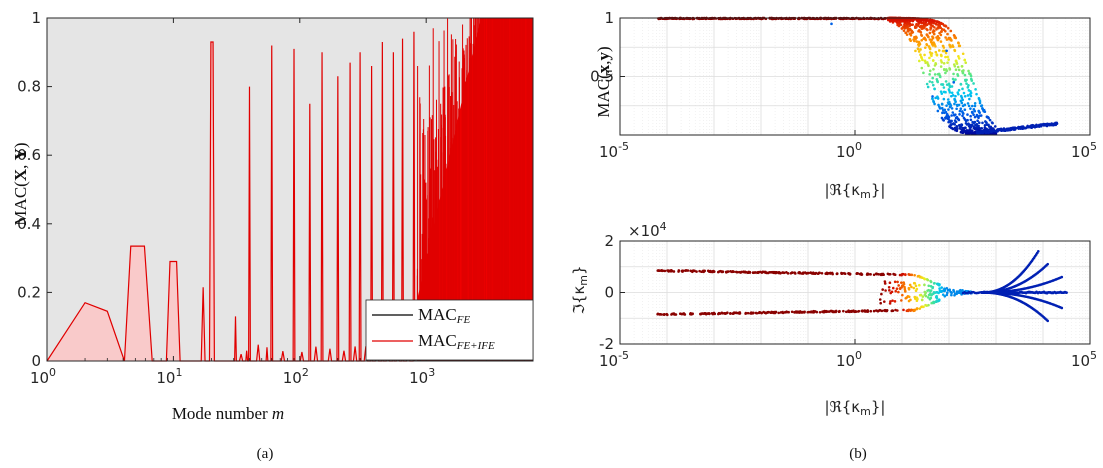 The height and width of the screenshot is (468, 1103). Describe the element at coordinates (29, 224) in the screenshot. I see `y-tick-label-a: 0.4` at that location.